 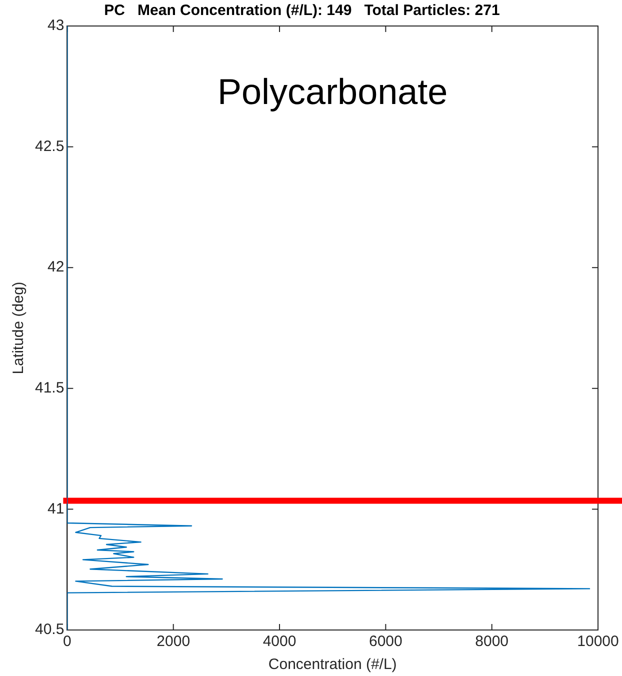 I want to click on y-tick-label: 40.5, so click(x=49, y=629).